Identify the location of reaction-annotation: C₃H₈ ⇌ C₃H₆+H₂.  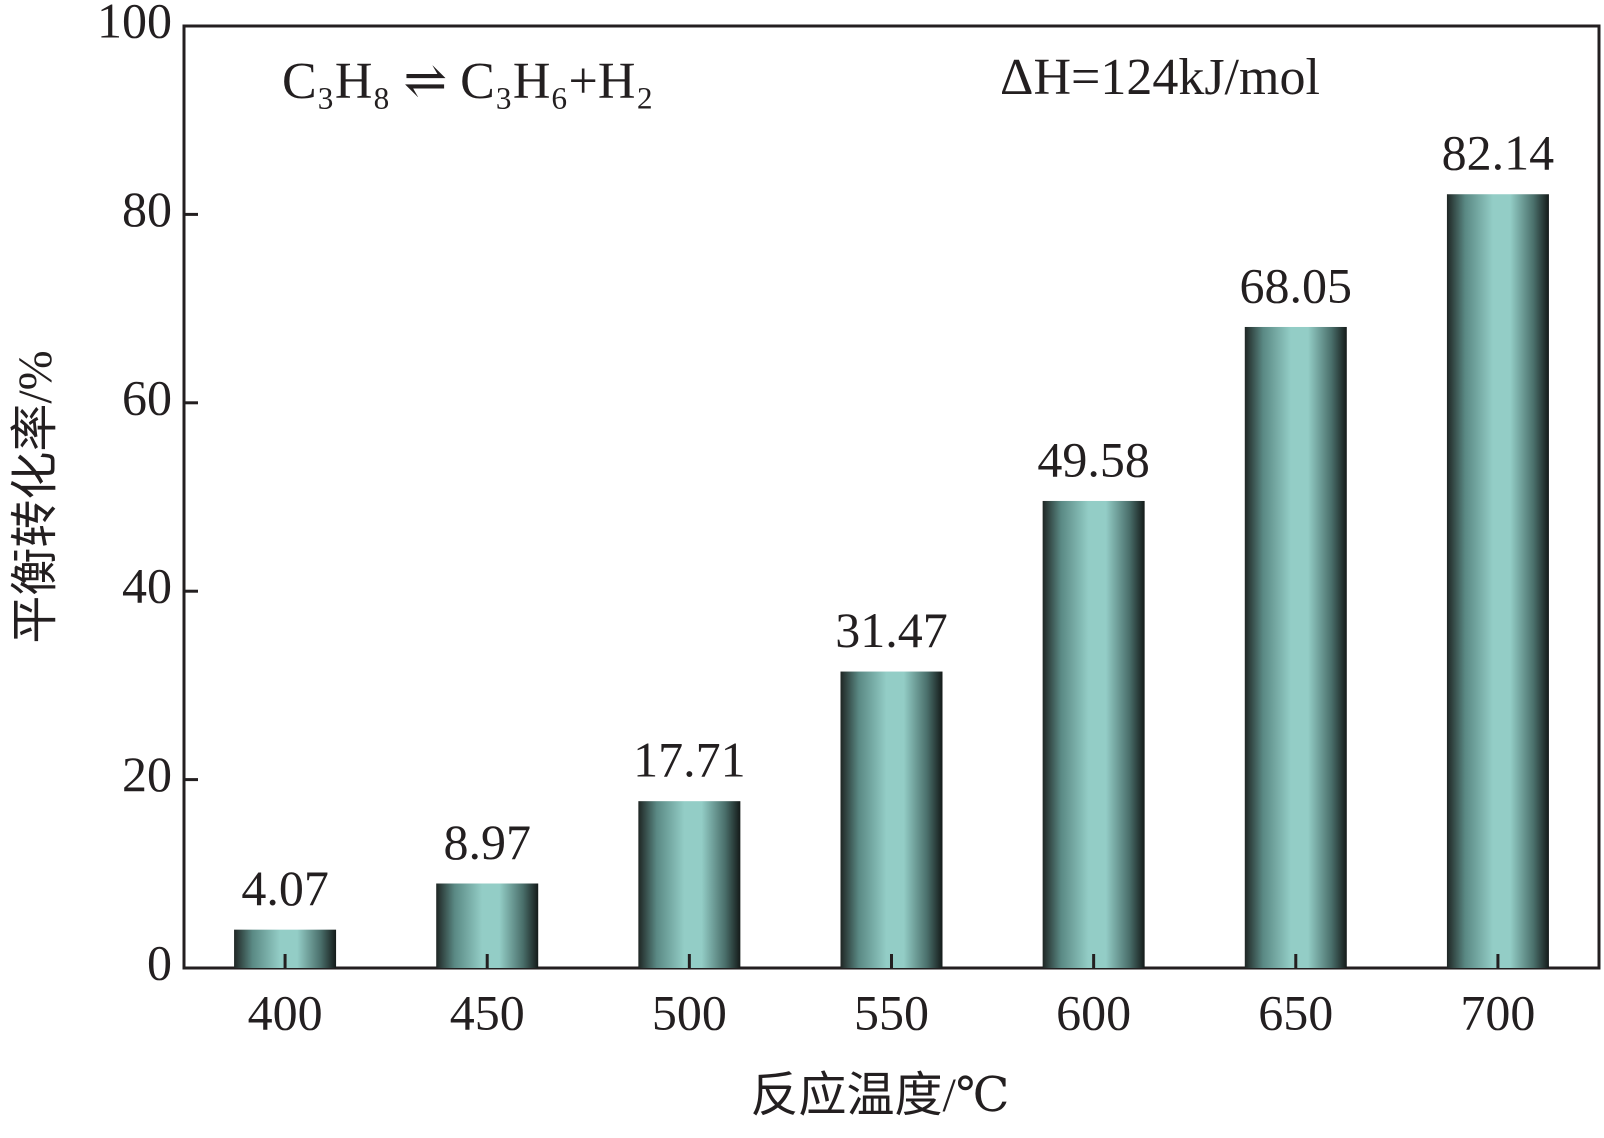
(468, 81).